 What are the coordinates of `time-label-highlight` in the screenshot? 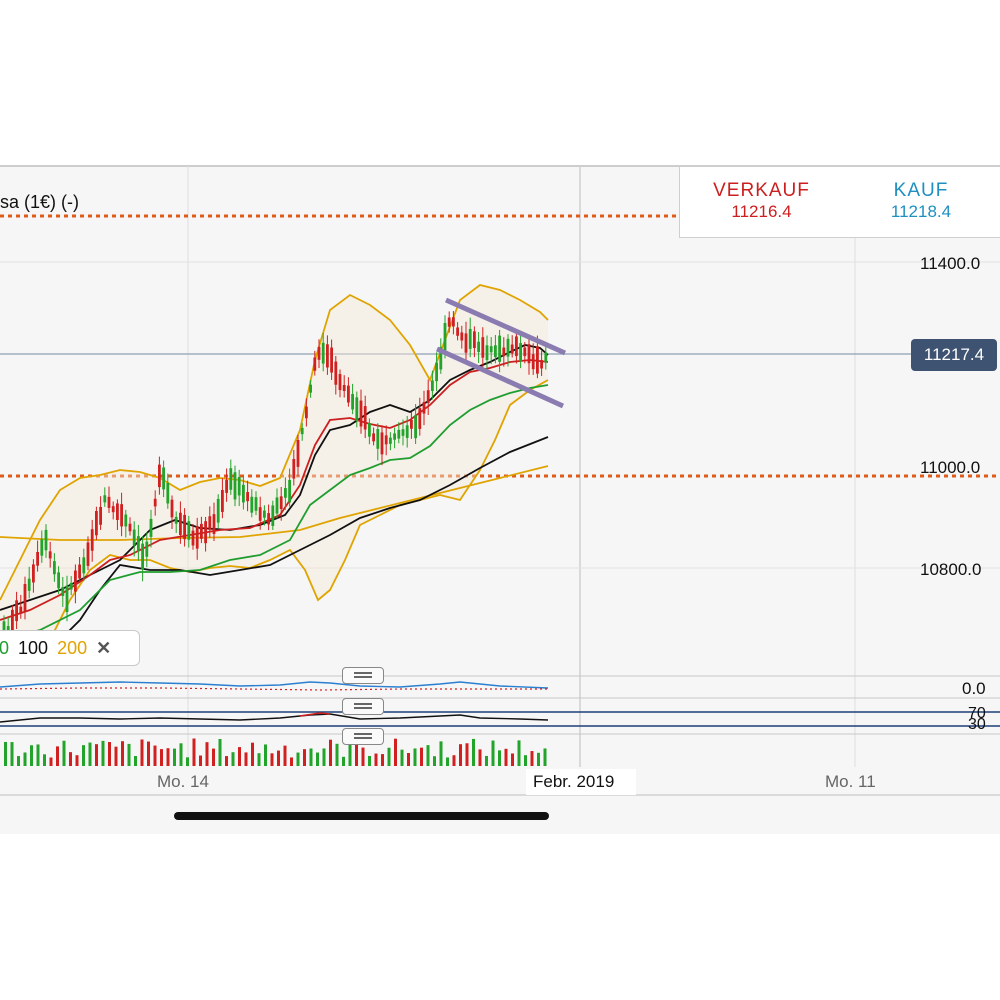 It's located at (581, 782).